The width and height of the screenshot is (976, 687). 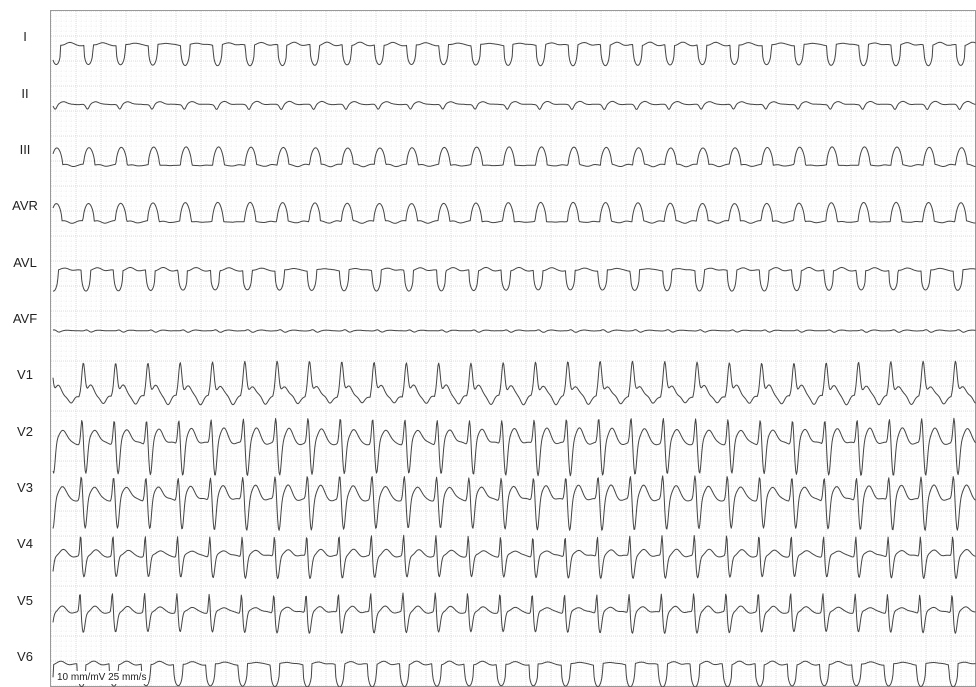 What do you see at coordinates (25, 431) in the screenshot?
I see `lead-label-v2: V2` at bounding box center [25, 431].